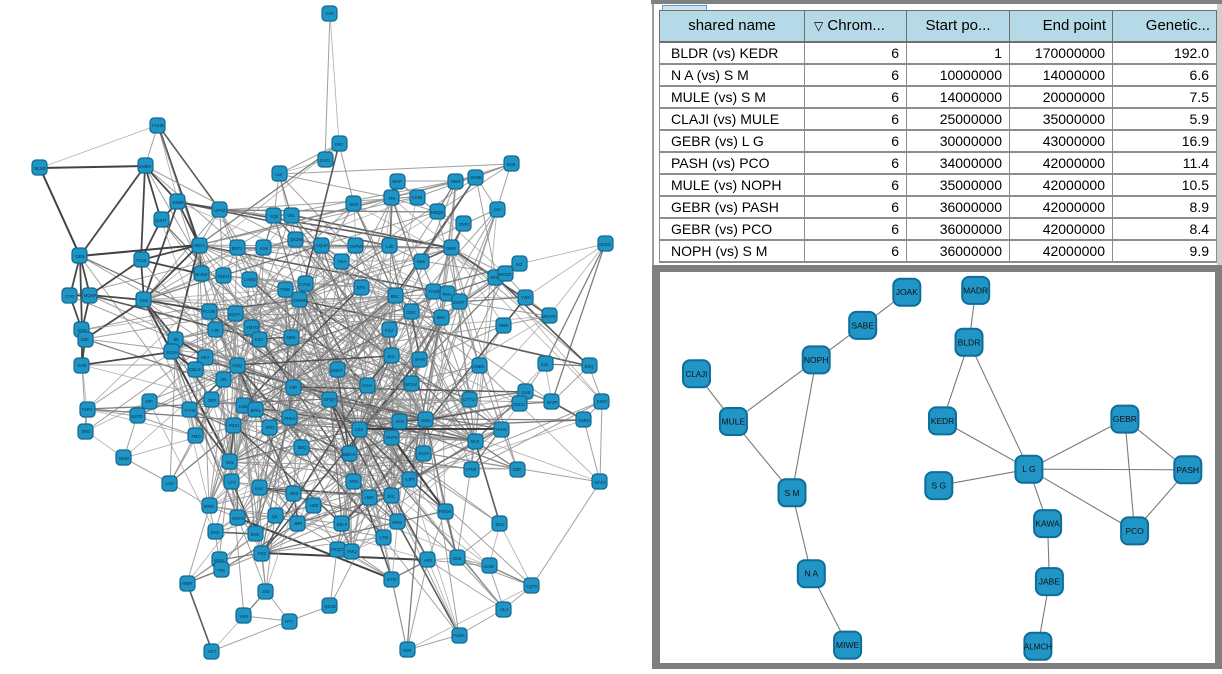 This screenshot has height=674, width=1222. Describe the element at coordinates (314, 505) in the screenshot. I see `svg-text: HDE` at that location.